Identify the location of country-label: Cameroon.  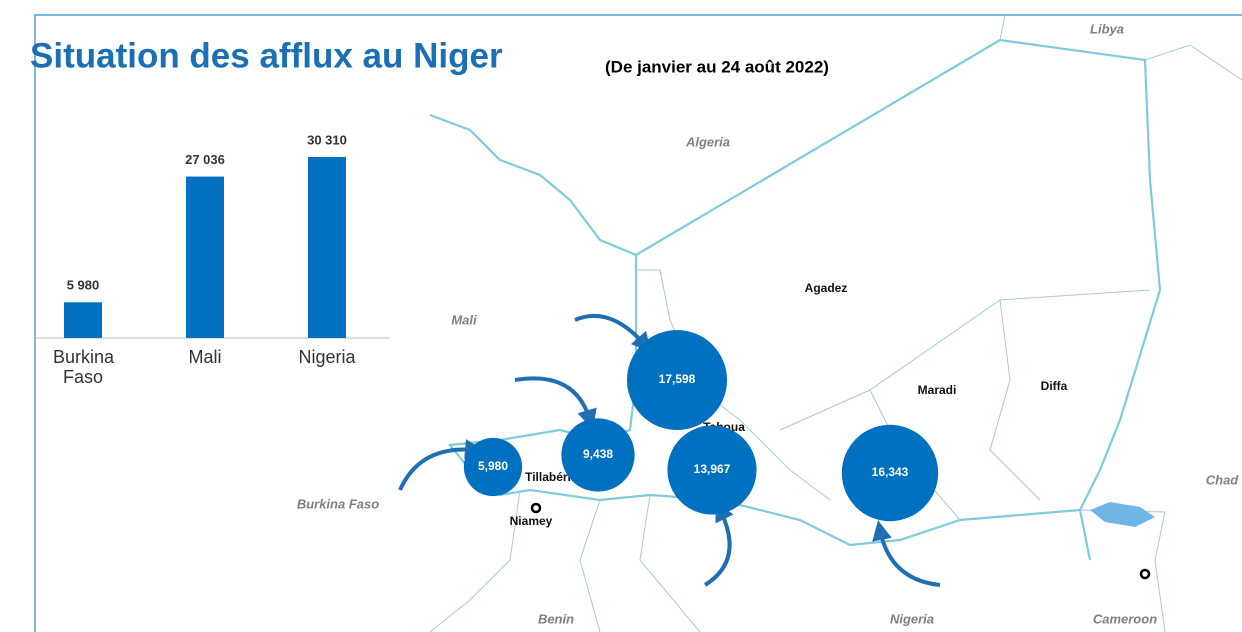
(1125, 618).